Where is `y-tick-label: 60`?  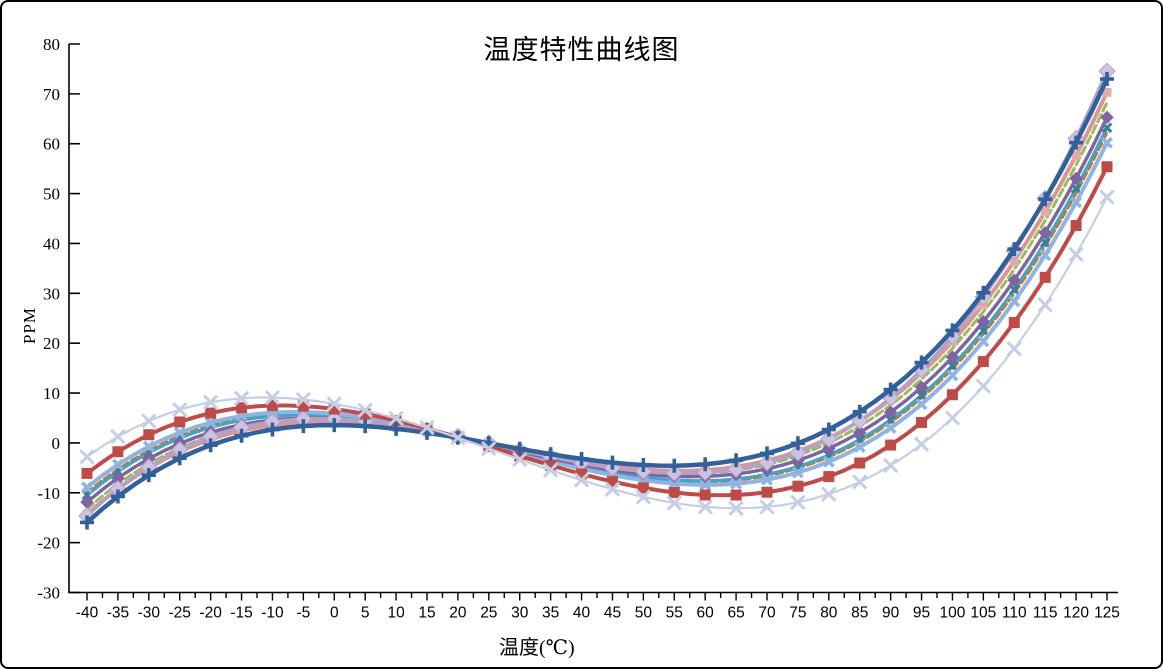 y-tick-label: 60 is located at coordinates (51, 144).